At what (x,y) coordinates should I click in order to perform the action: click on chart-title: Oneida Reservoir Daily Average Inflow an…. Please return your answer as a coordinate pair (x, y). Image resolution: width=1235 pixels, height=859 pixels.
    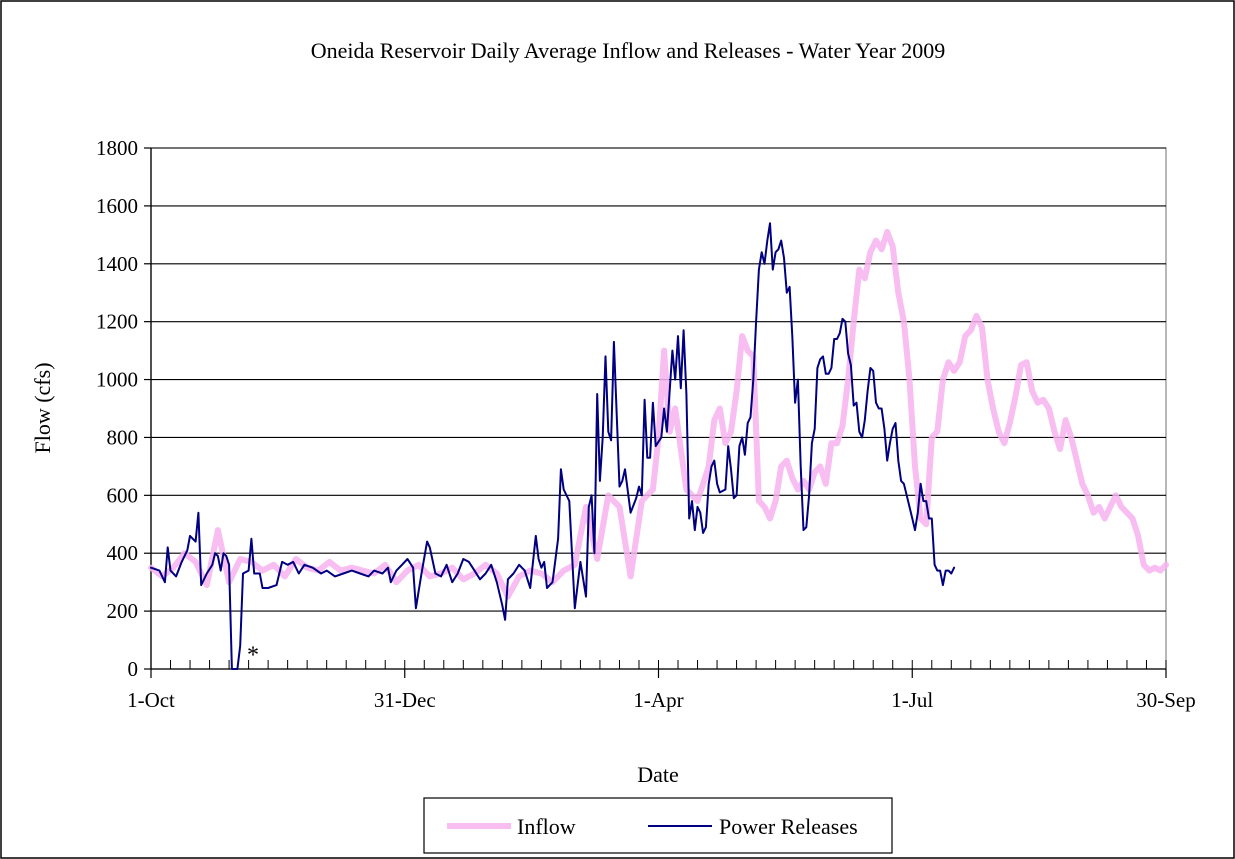
    Looking at the image, I should click on (628, 50).